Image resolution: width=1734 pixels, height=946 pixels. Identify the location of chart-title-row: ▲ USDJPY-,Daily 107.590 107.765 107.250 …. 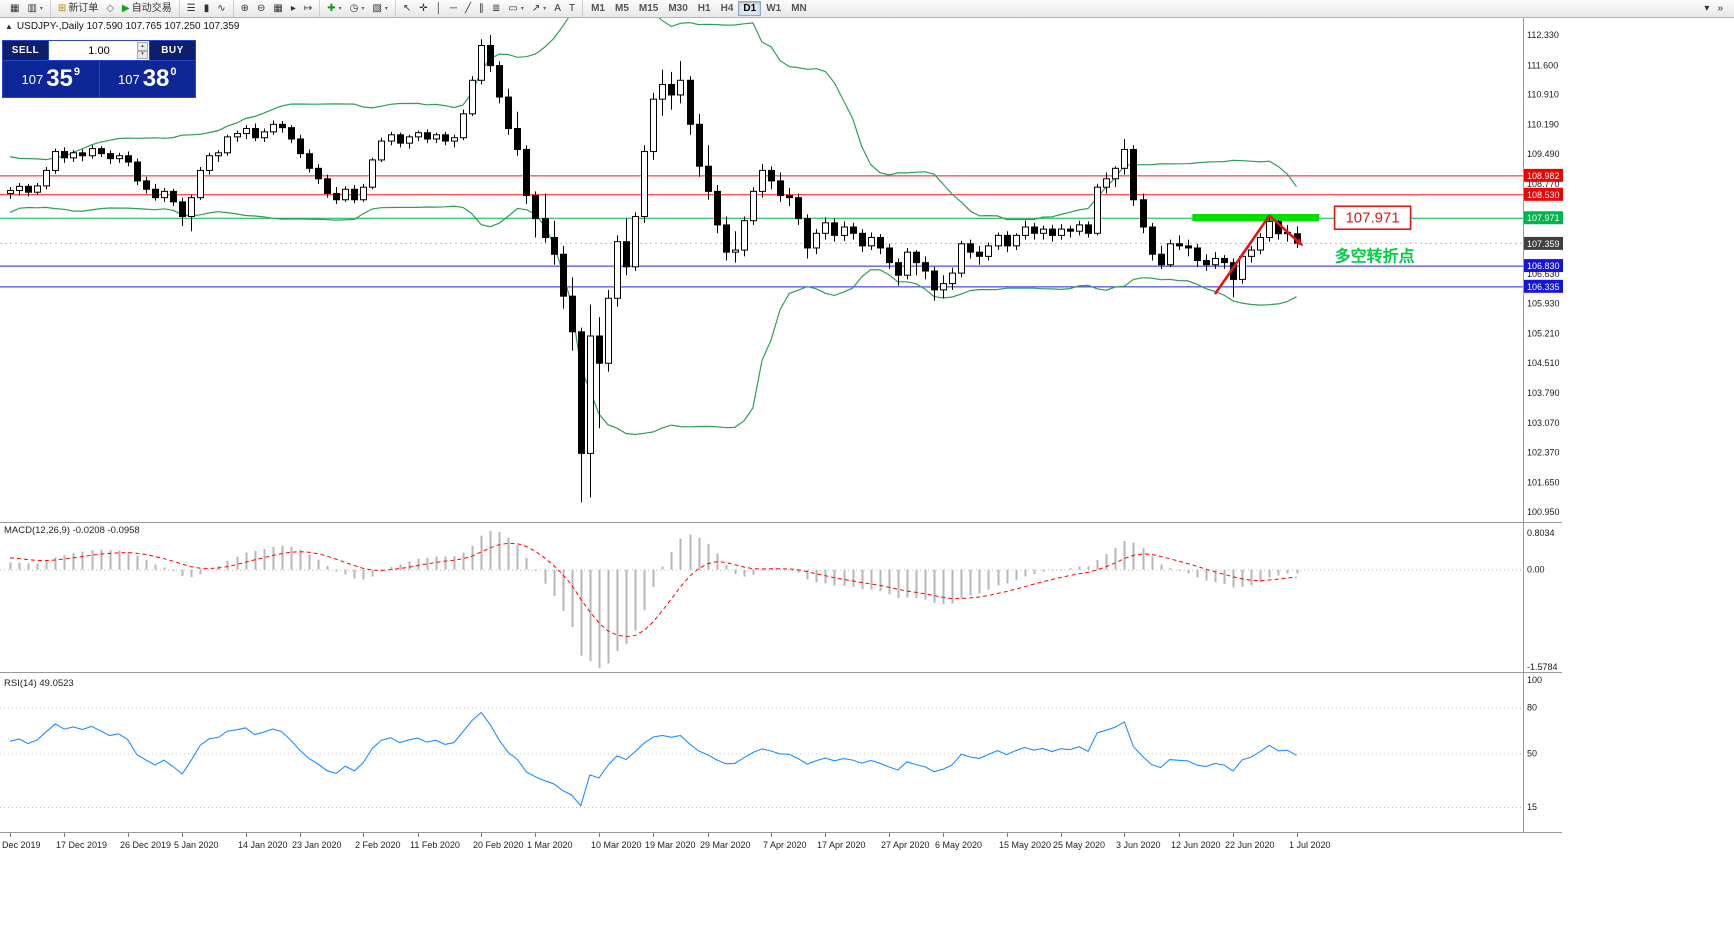
(122, 26).